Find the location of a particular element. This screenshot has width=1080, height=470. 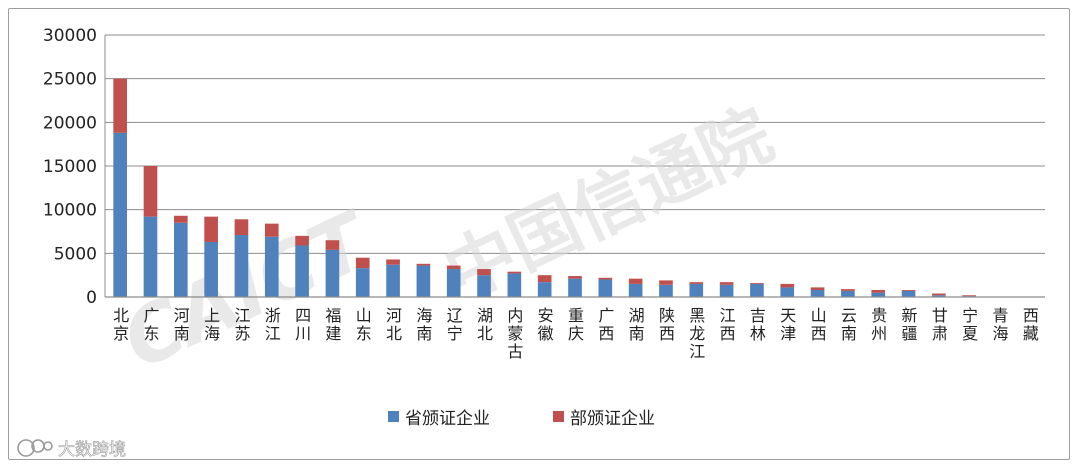

x-category-label: 湖北 is located at coordinates (485, 324).